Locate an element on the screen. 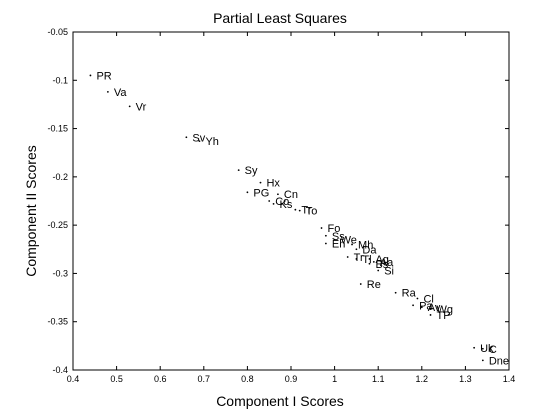 This screenshot has height=420, width=560. point-label: PG is located at coordinates (261, 193).